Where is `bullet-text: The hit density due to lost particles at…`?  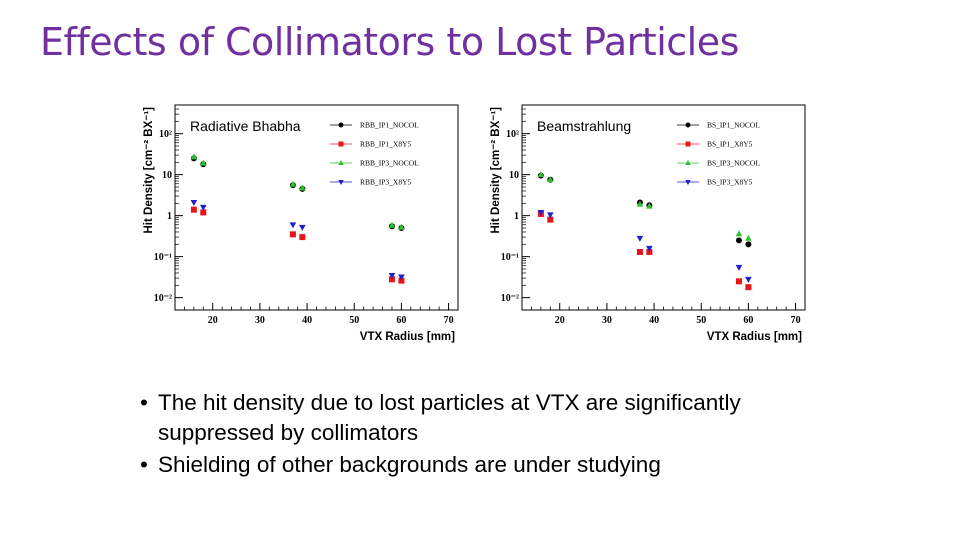 bullet-text: The hit density due to lost particles at… is located at coordinates (449, 417).